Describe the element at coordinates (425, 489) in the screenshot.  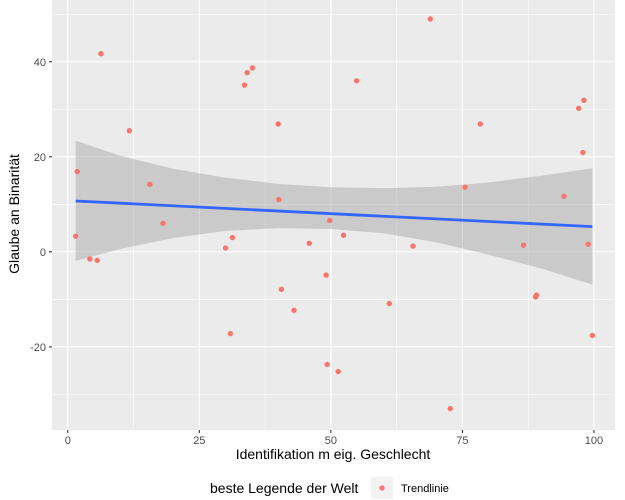
I see `legend-label-trendlinie: Trendlinie` at that location.